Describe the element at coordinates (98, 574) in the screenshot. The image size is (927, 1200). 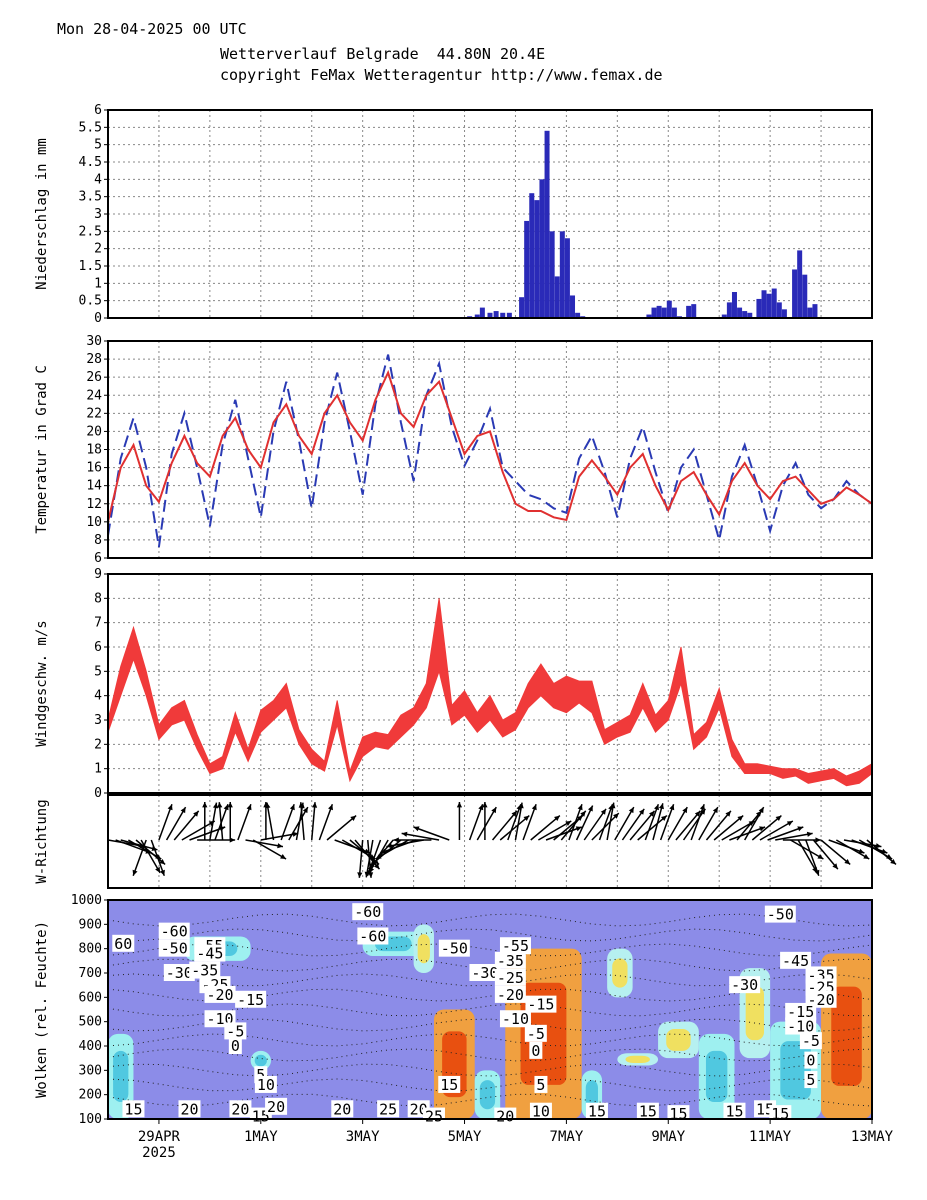
I see `wind-y-tick-label: 9` at that location.